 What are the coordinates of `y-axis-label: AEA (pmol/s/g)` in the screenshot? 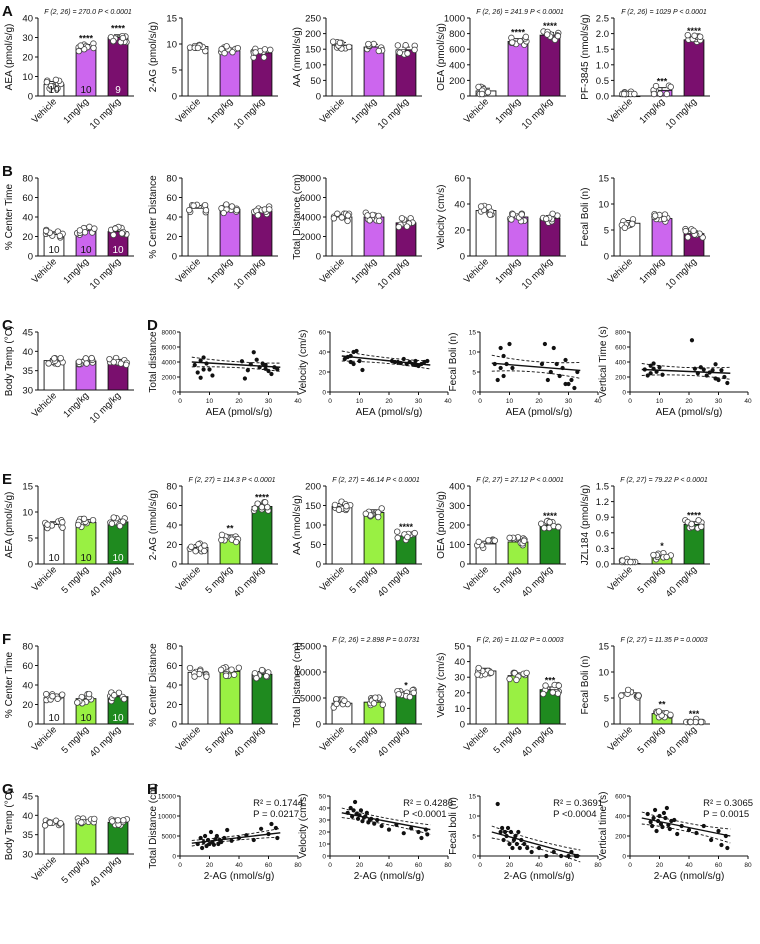 It's located at (9, 525).